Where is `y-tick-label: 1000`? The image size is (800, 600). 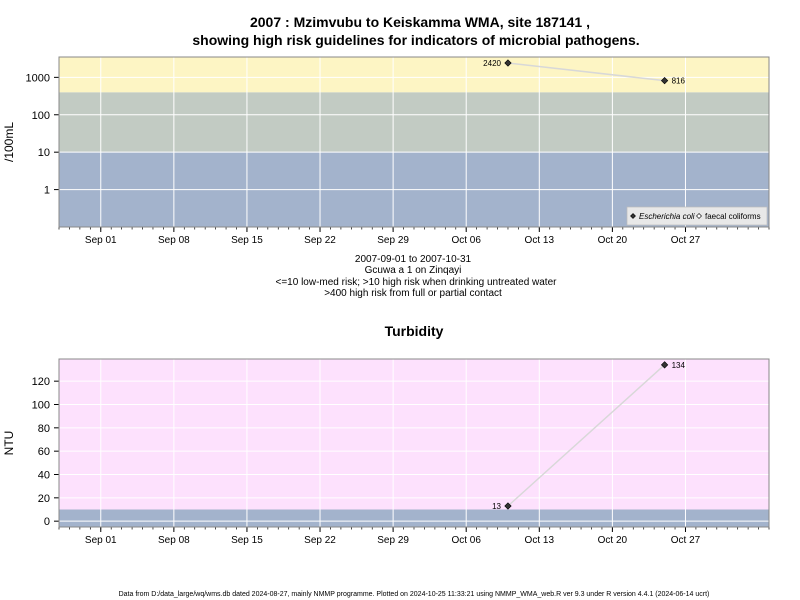 y-tick-label: 1000 is located at coordinates (38, 78).